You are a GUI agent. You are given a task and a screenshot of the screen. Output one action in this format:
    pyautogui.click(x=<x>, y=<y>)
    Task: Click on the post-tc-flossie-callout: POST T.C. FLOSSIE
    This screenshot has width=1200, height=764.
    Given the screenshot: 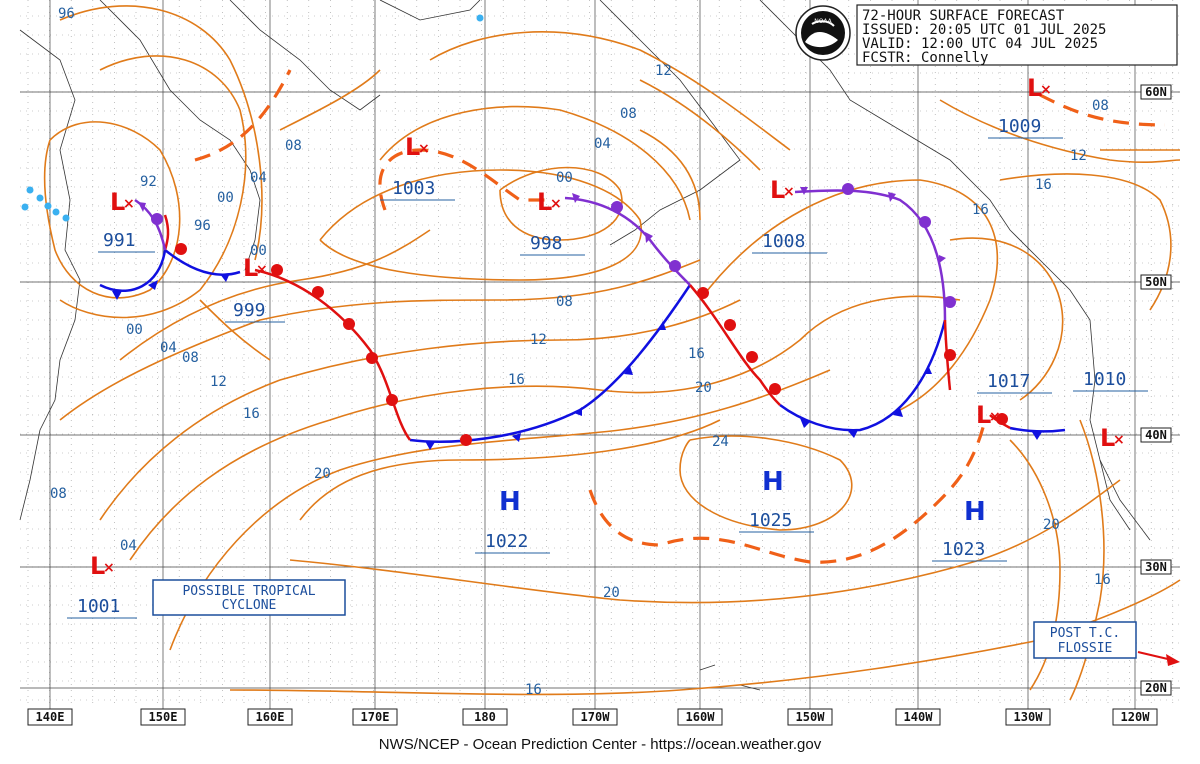 What is the action you would take?
    pyautogui.click(x=1106, y=643)
    